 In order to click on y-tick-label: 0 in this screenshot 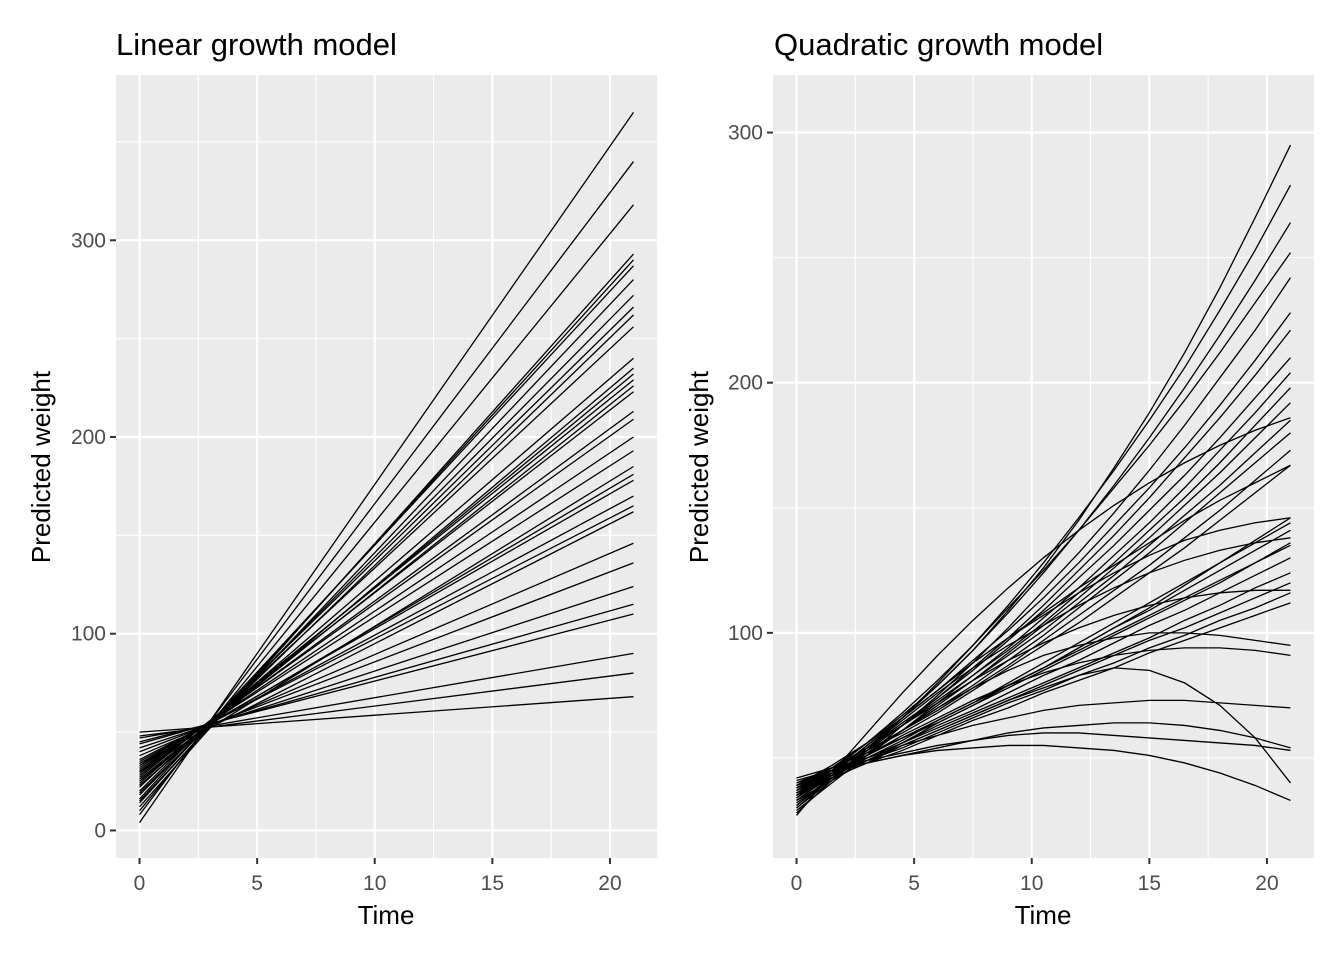, I will do `click(100, 830)`.